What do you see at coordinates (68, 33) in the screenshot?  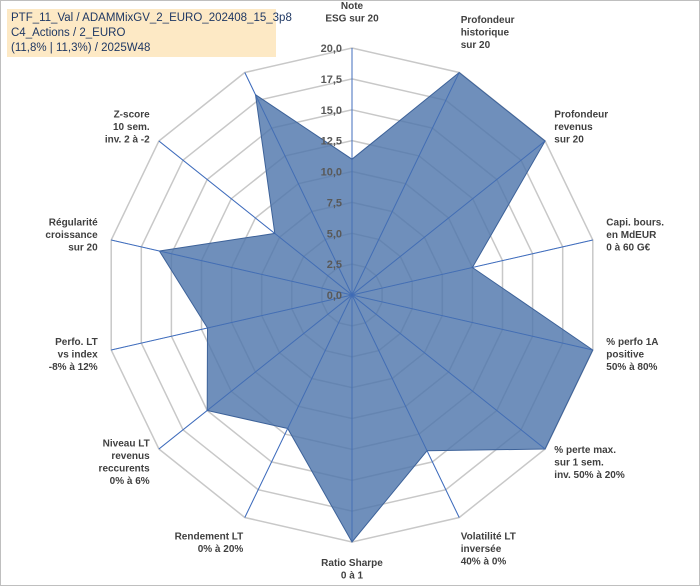 I see `chart-title-line-2: C4_Actions / 2_EURO` at bounding box center [68, 33].